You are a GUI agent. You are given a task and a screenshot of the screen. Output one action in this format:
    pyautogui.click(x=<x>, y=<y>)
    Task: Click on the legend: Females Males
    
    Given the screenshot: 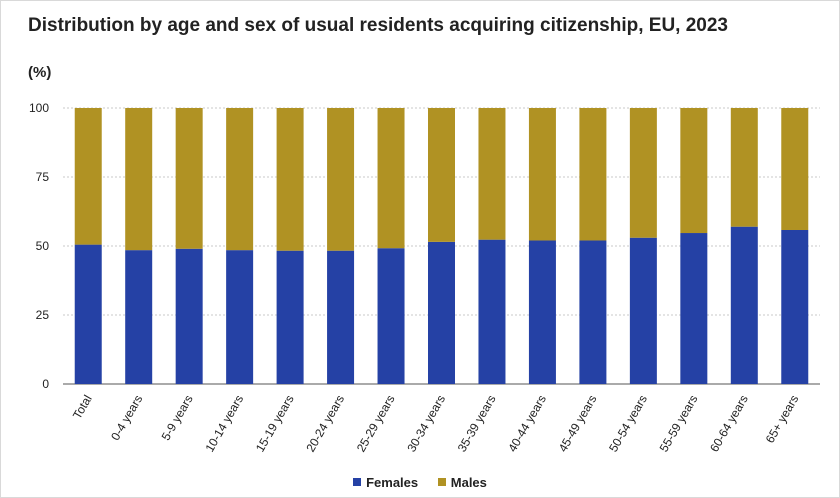 What is the action you would take?
    pyautogui.click(x=420, y=482)
    